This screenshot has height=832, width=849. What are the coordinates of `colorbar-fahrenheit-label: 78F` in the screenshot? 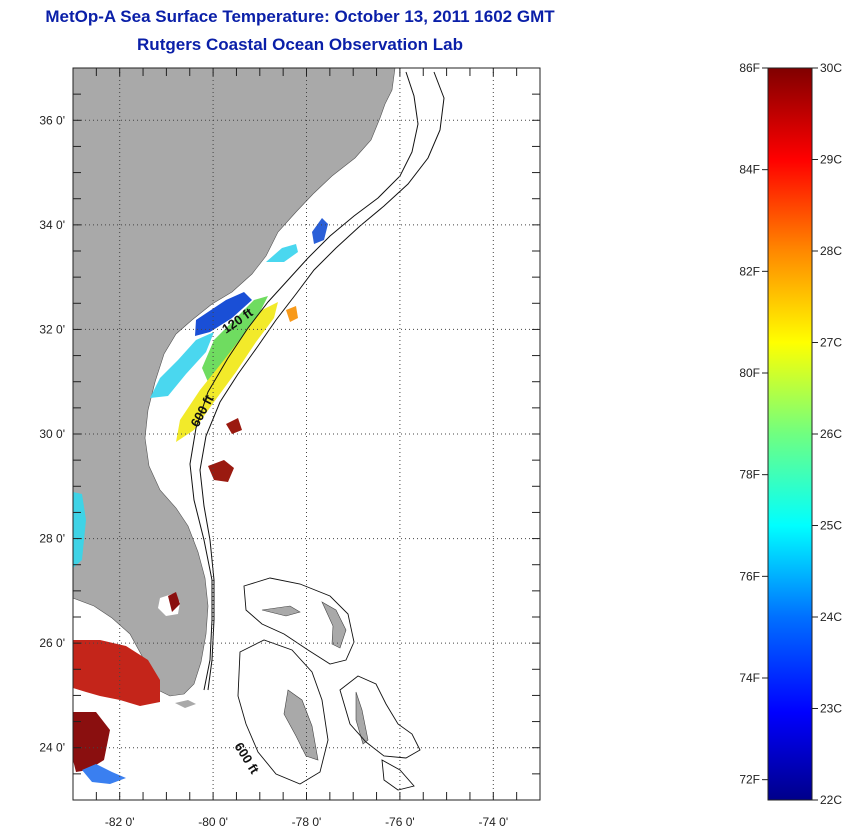 It's located at (749, 475).